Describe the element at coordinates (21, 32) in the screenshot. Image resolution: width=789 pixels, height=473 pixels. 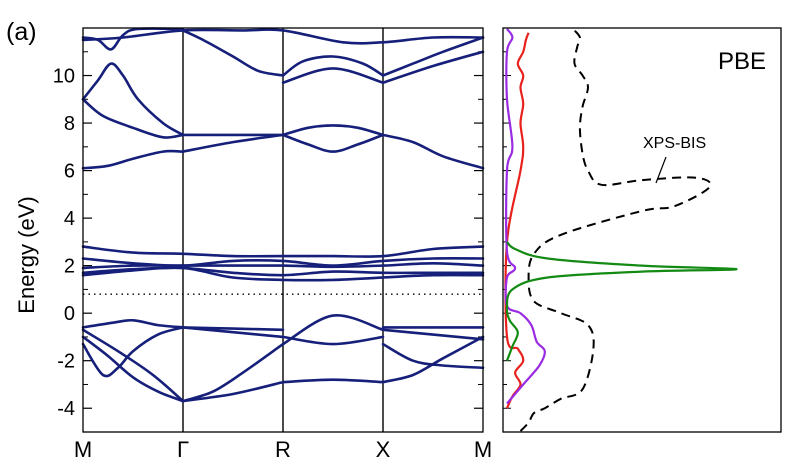
I see `panel-label: (a)` at that location.